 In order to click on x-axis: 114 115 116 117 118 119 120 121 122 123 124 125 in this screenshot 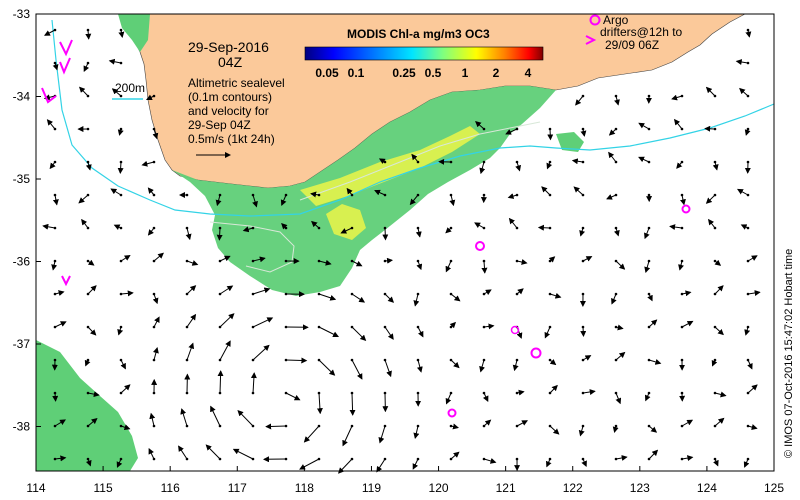, I will do `click(405, 480)`.